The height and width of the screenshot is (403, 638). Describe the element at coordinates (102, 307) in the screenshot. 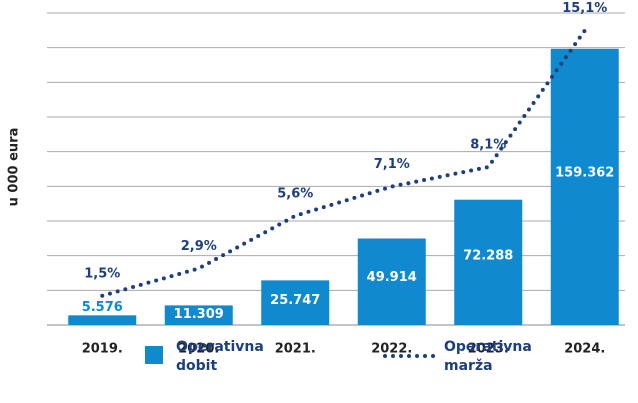

I see `bar-value-label: 5.576` at that location.